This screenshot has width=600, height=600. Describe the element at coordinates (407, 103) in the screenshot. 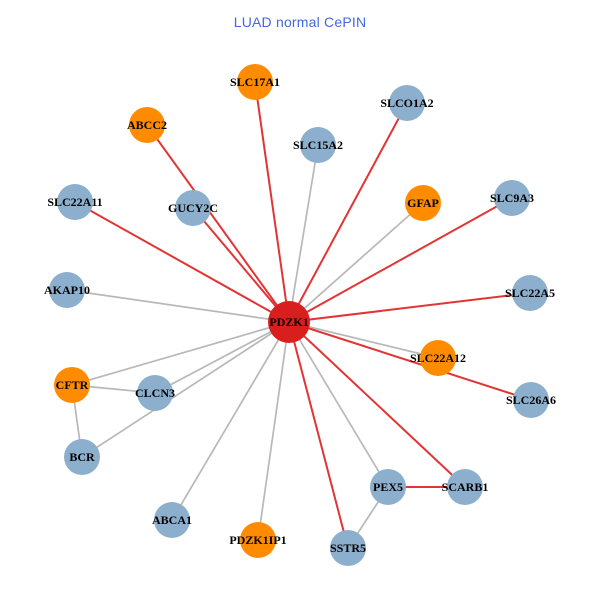

I see `node-SLCO1A2` at that location.